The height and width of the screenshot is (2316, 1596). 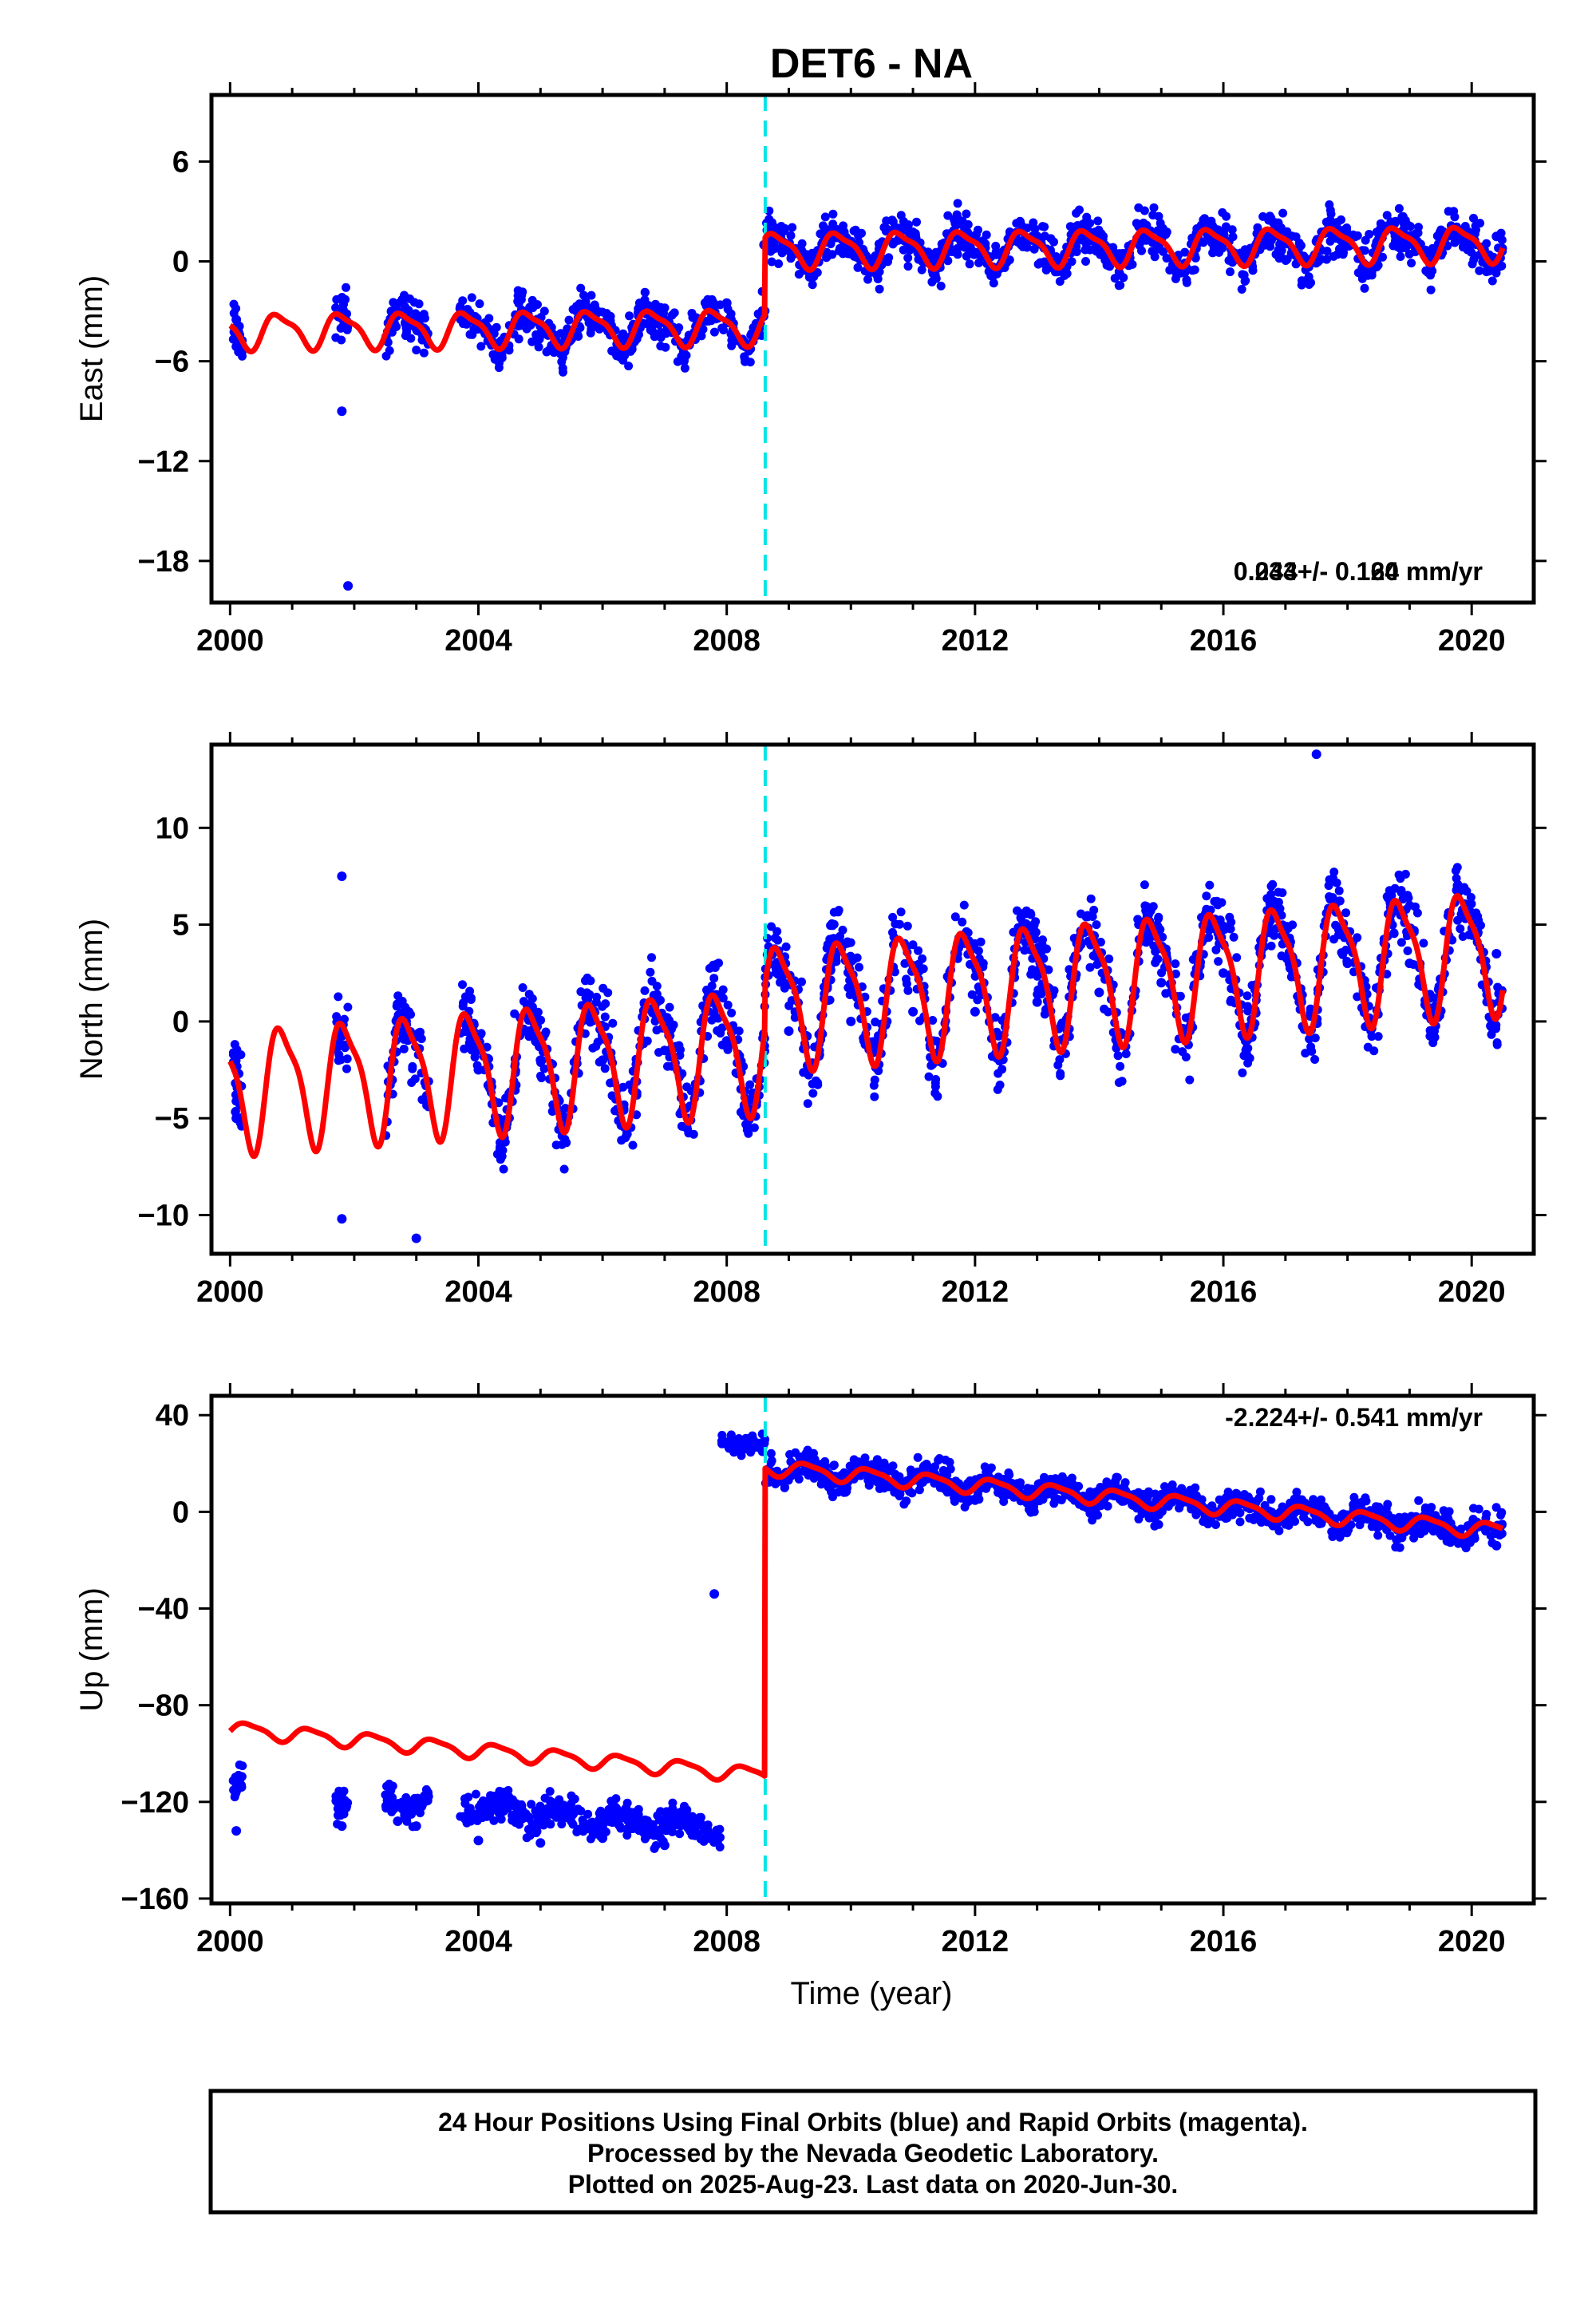 I want to click on y-tick-label: −18, so click(x=163, y=562).